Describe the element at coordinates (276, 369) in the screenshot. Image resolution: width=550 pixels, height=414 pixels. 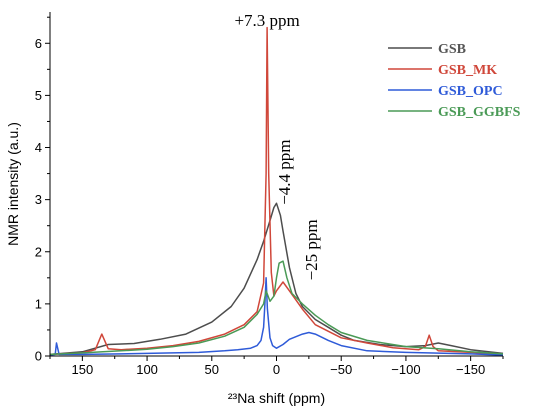
I see `x-tick-label: 0` at that location.